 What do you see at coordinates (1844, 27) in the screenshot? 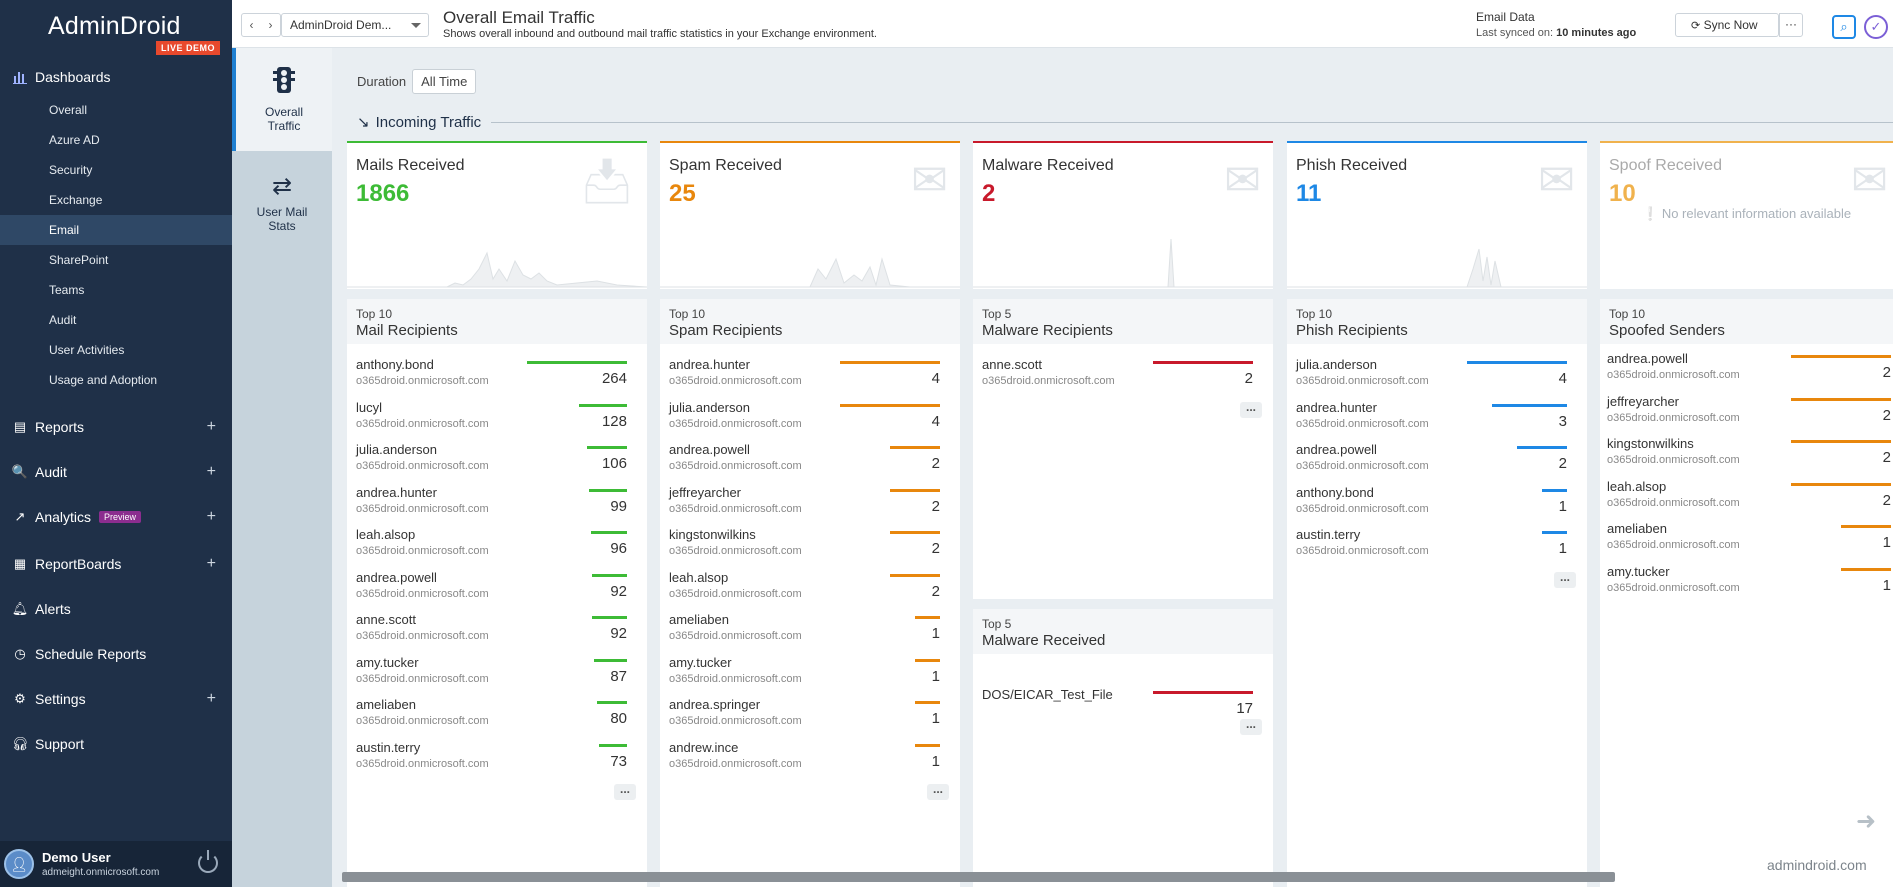
I see `search-icon: ⌕` at bounding box center [1844, 27].